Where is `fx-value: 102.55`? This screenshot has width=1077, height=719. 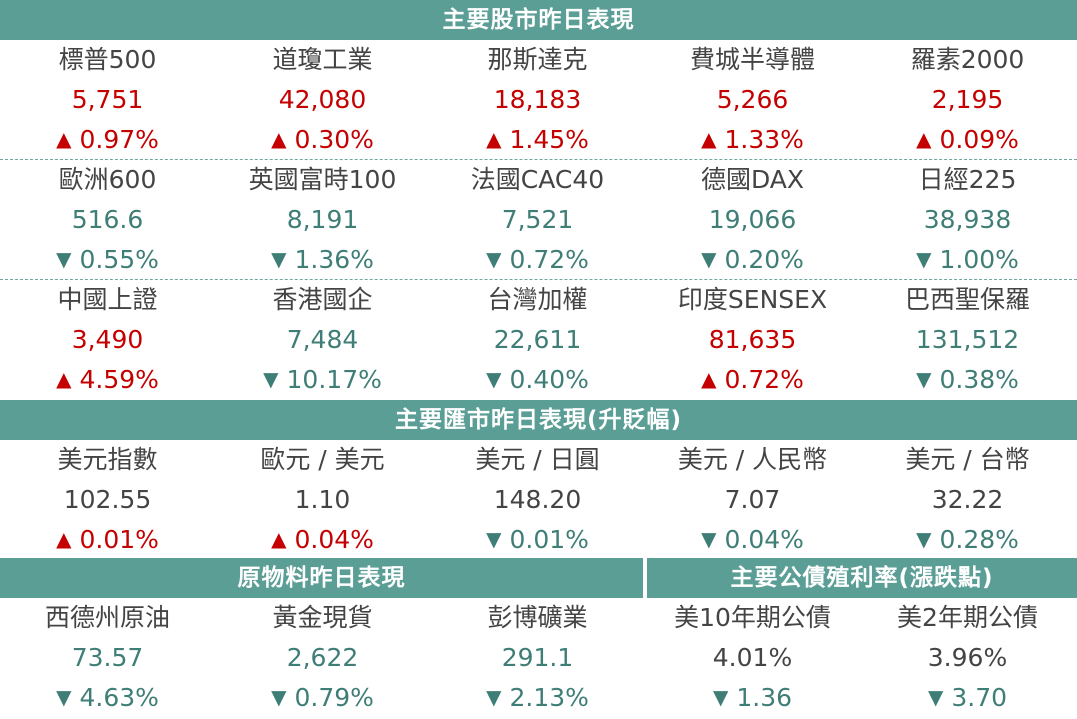 fx-value: 102.55 is located at coordinates (107, 499).